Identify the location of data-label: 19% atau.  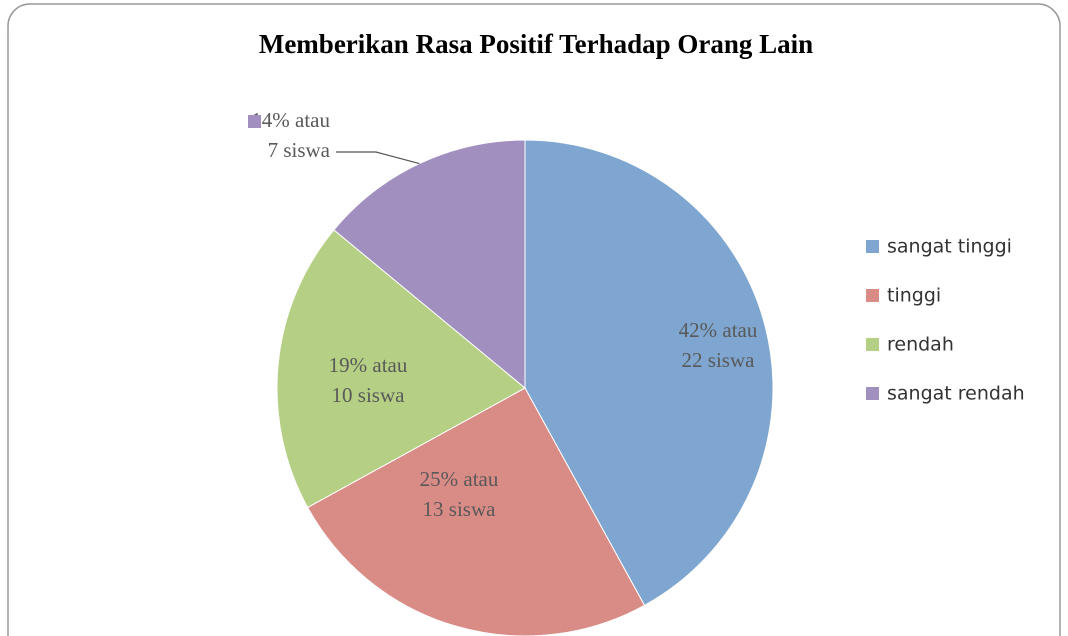
(368, 365).